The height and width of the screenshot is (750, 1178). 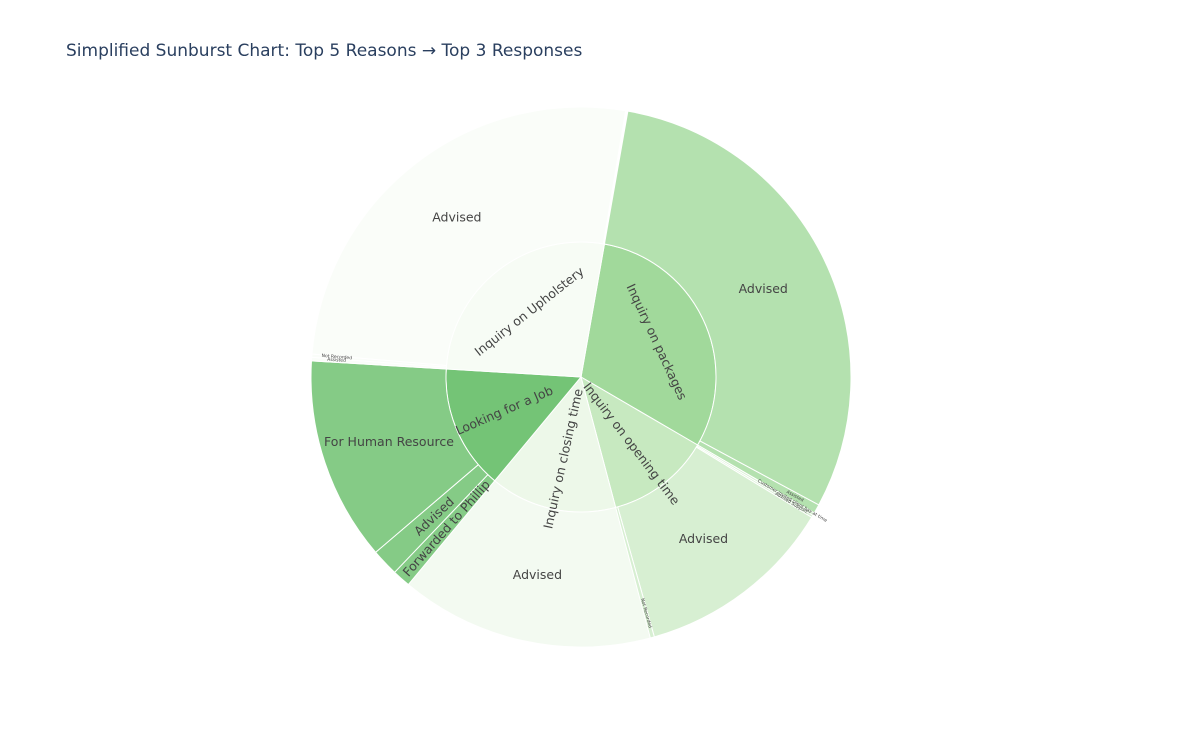 What do you see at coordinates (537, 574) in the screenshot?
I see `response-label-inquiry-on-closing-time-advised: Advised` at bounding box center [537, 574].